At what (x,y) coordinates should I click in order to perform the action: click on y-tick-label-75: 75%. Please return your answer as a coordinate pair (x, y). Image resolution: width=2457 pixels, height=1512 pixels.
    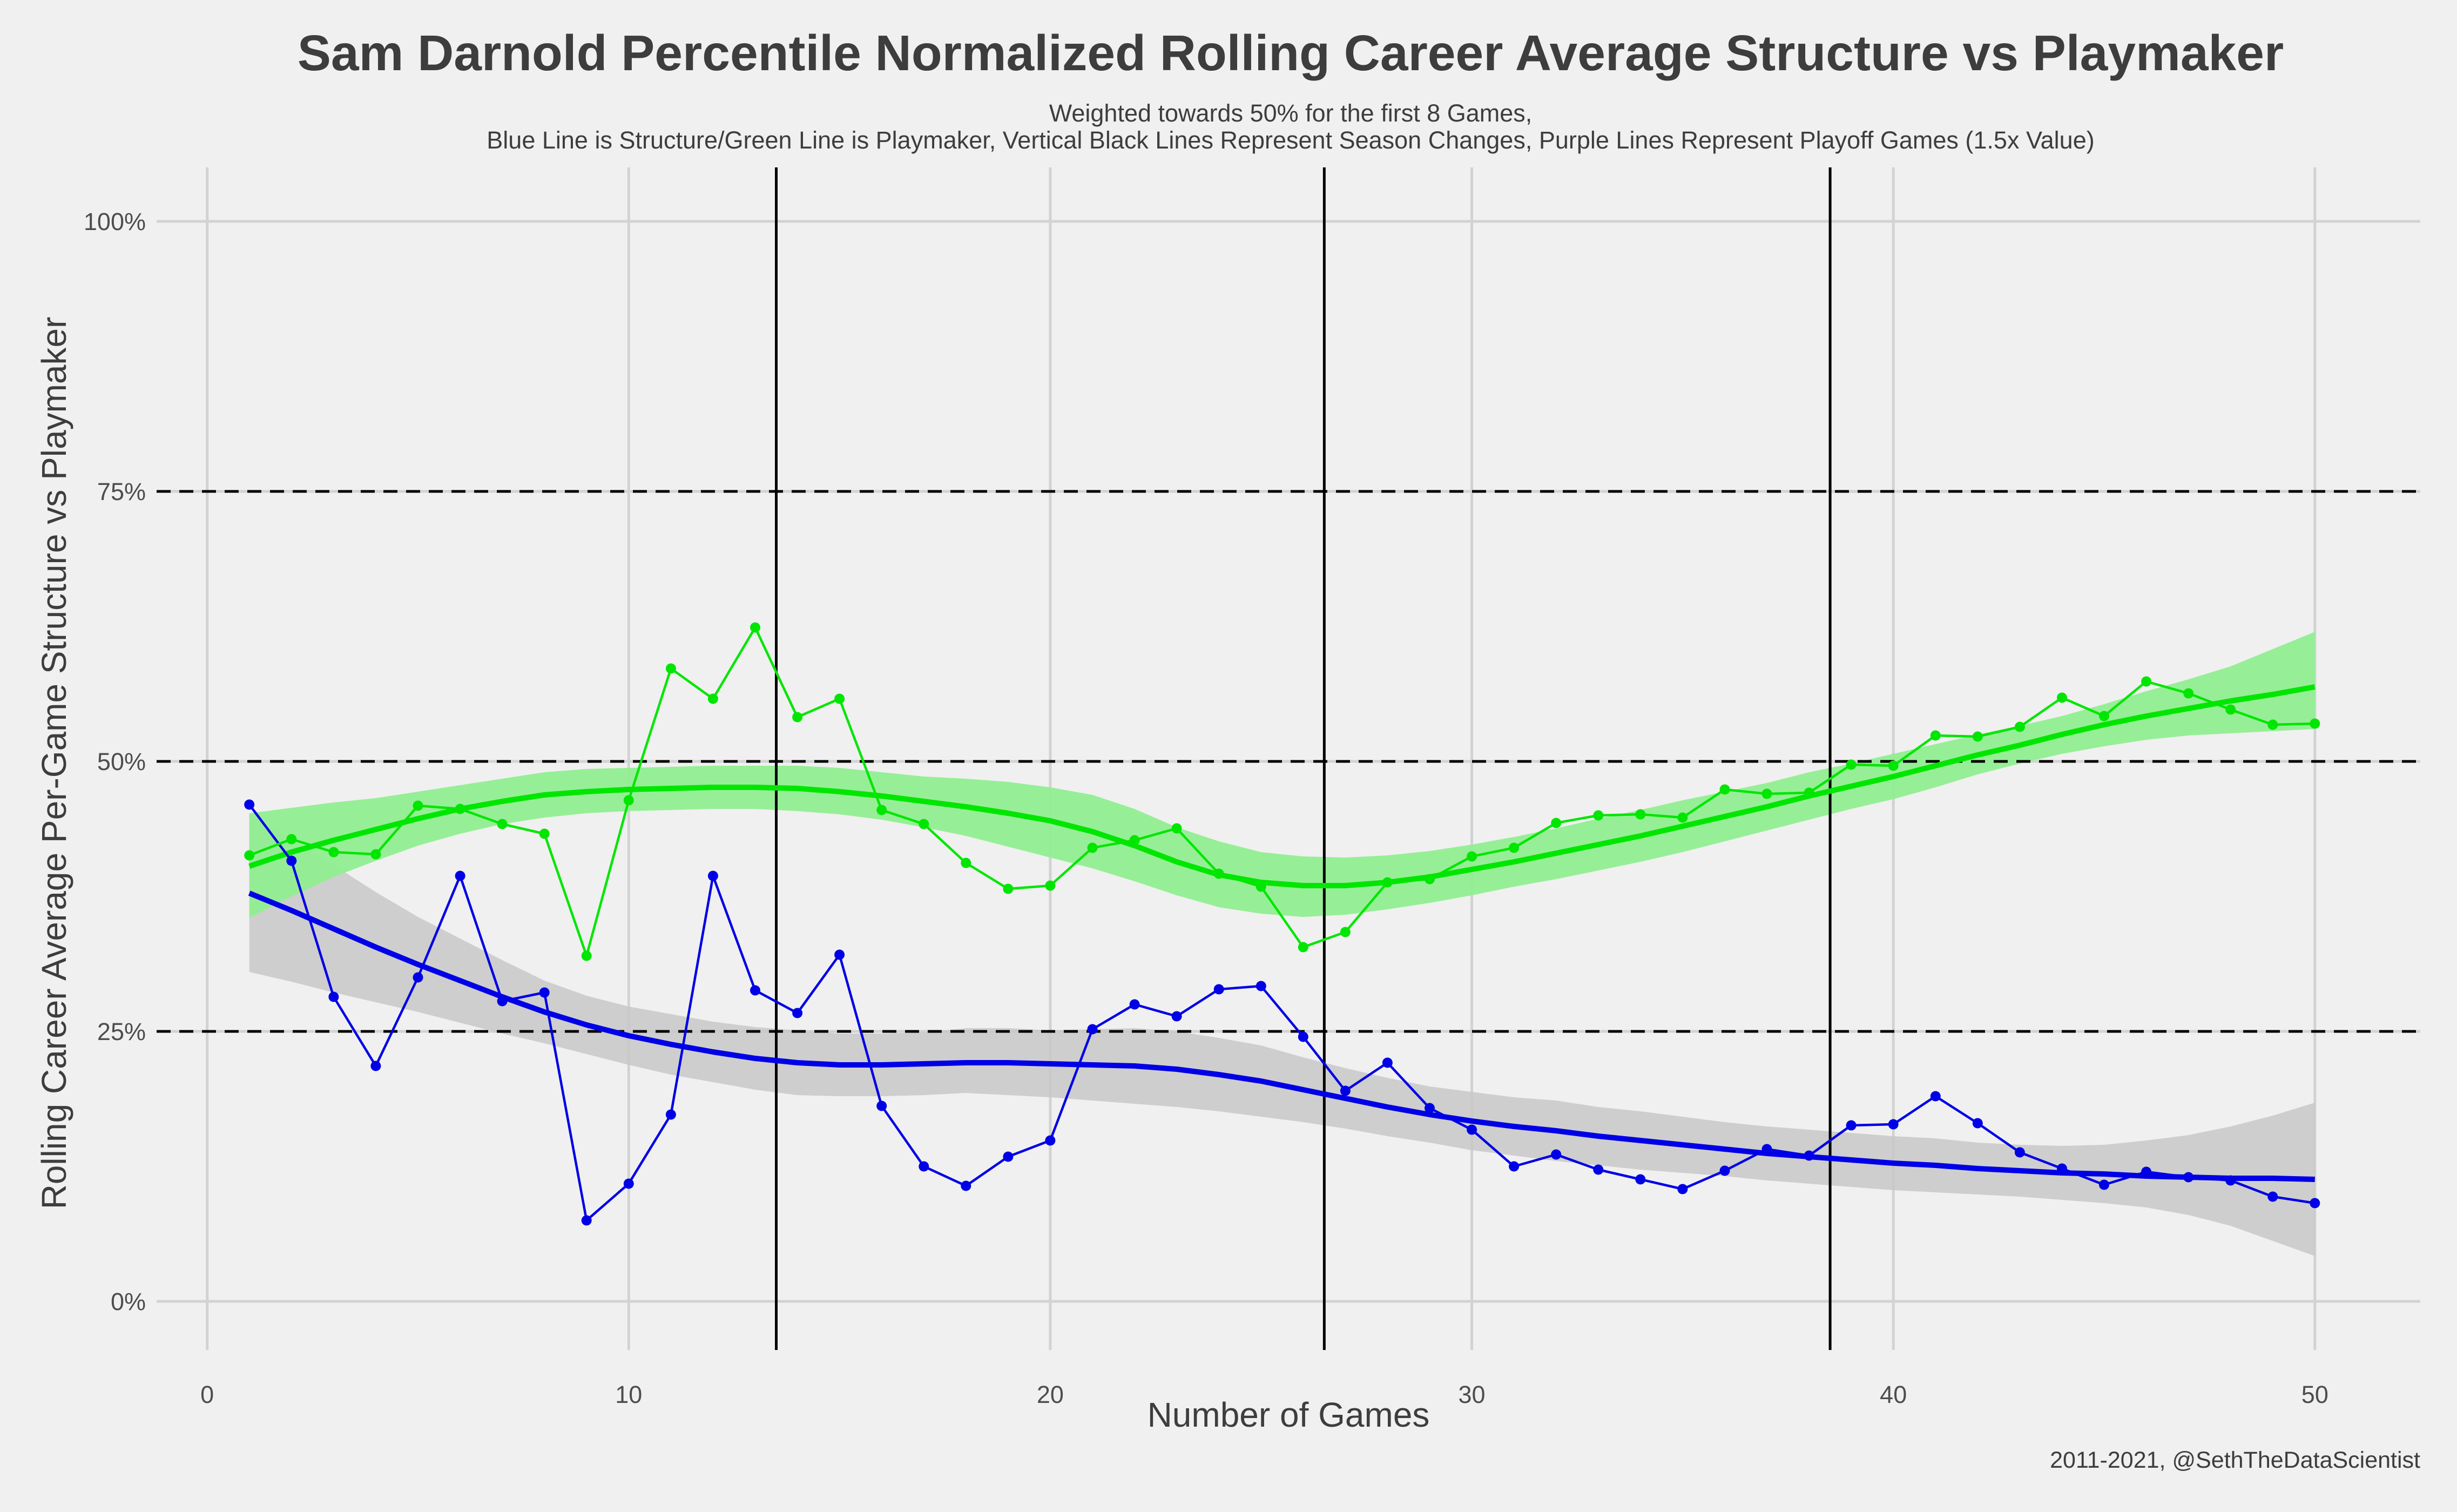
    Looking at the image, I should click on (122, 492).